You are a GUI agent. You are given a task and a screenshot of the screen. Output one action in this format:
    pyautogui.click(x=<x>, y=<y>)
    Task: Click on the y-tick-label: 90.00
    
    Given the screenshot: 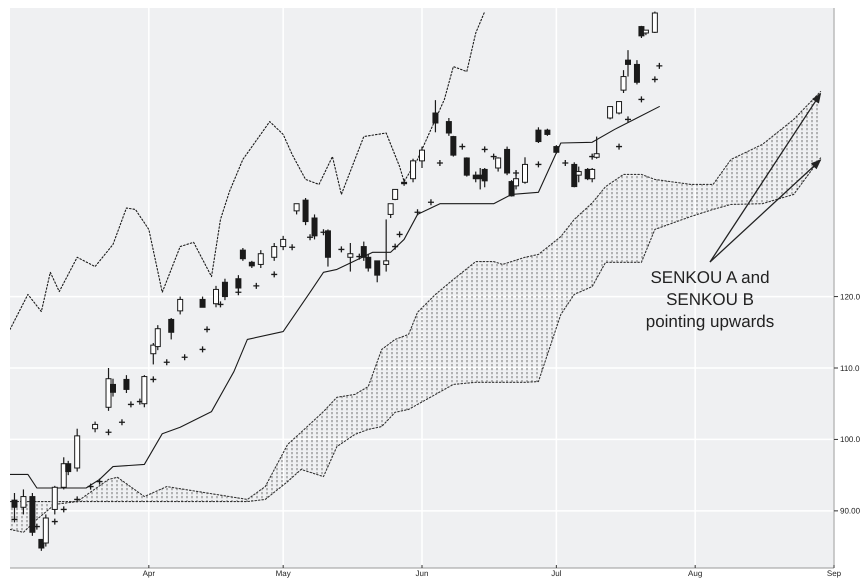 What is the action you would take?
    pyautogui.click(x=850, y=511)
    